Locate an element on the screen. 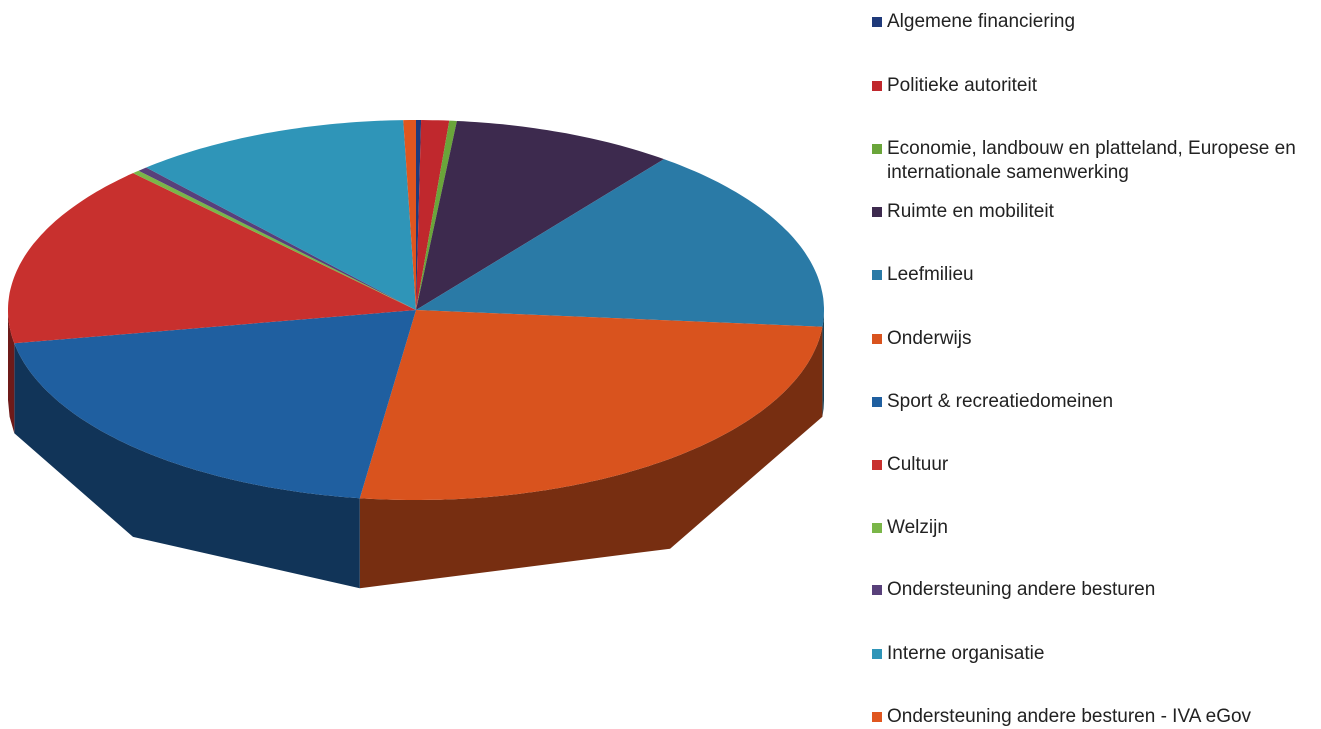 Image resolution: width=1321 pixels, height=729 pixels. legend-label: Cultuur is located at coordinates (918, 464).